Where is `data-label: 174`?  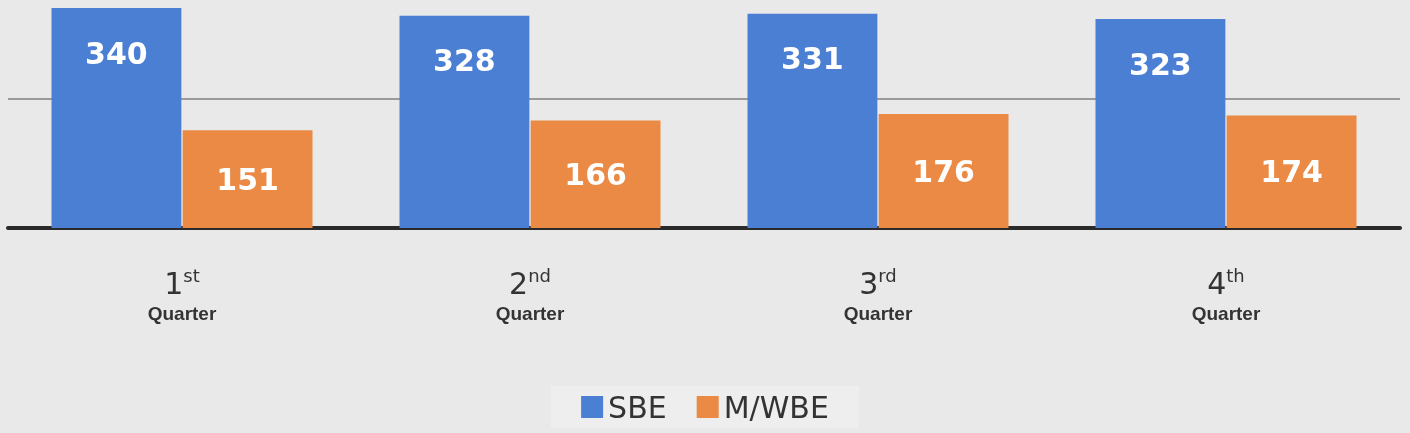
data-label: 174 is located at coordinates (1291, 172).